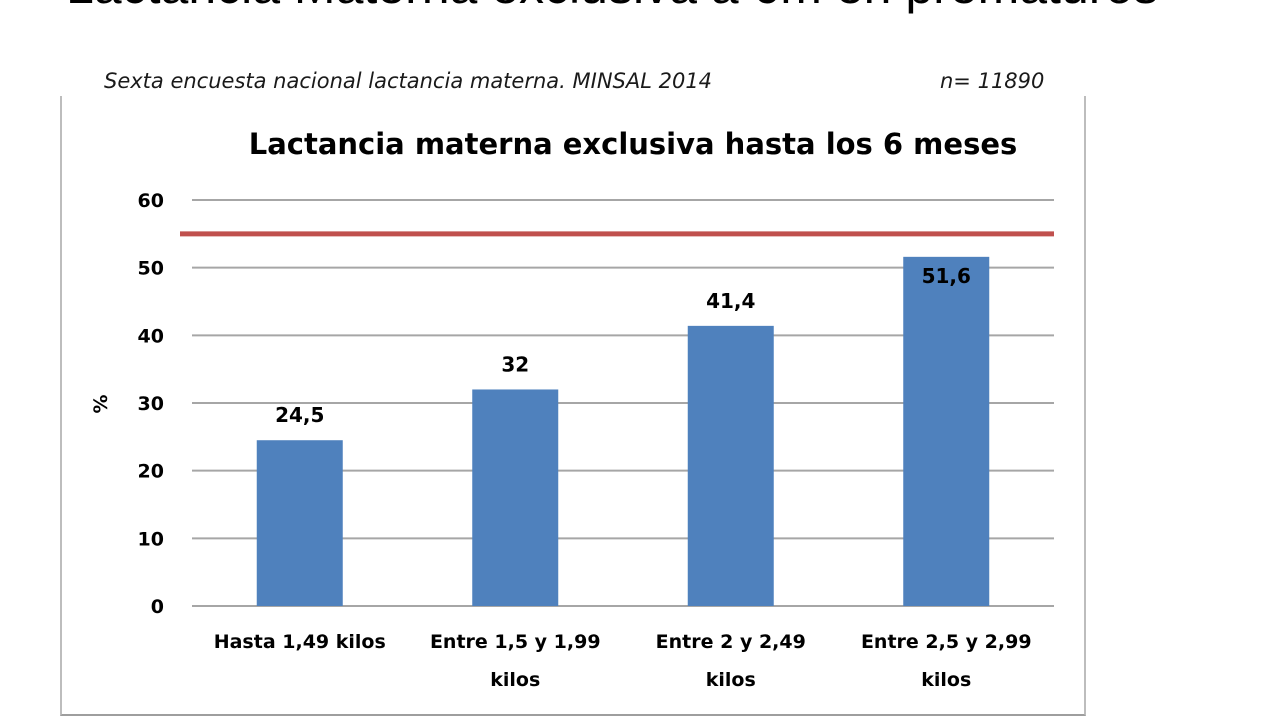 Image resolution: width=1280 pixels, height=720 pixels. I want to click on value-label: 51,6, so click(946, 276).